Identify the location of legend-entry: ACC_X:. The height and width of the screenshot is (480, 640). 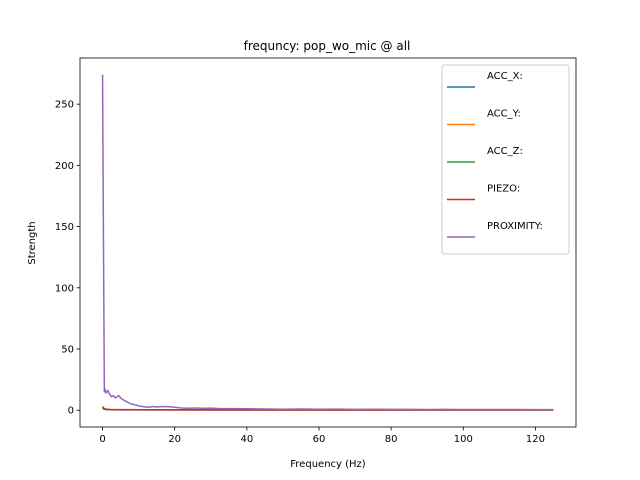
(485, 79).